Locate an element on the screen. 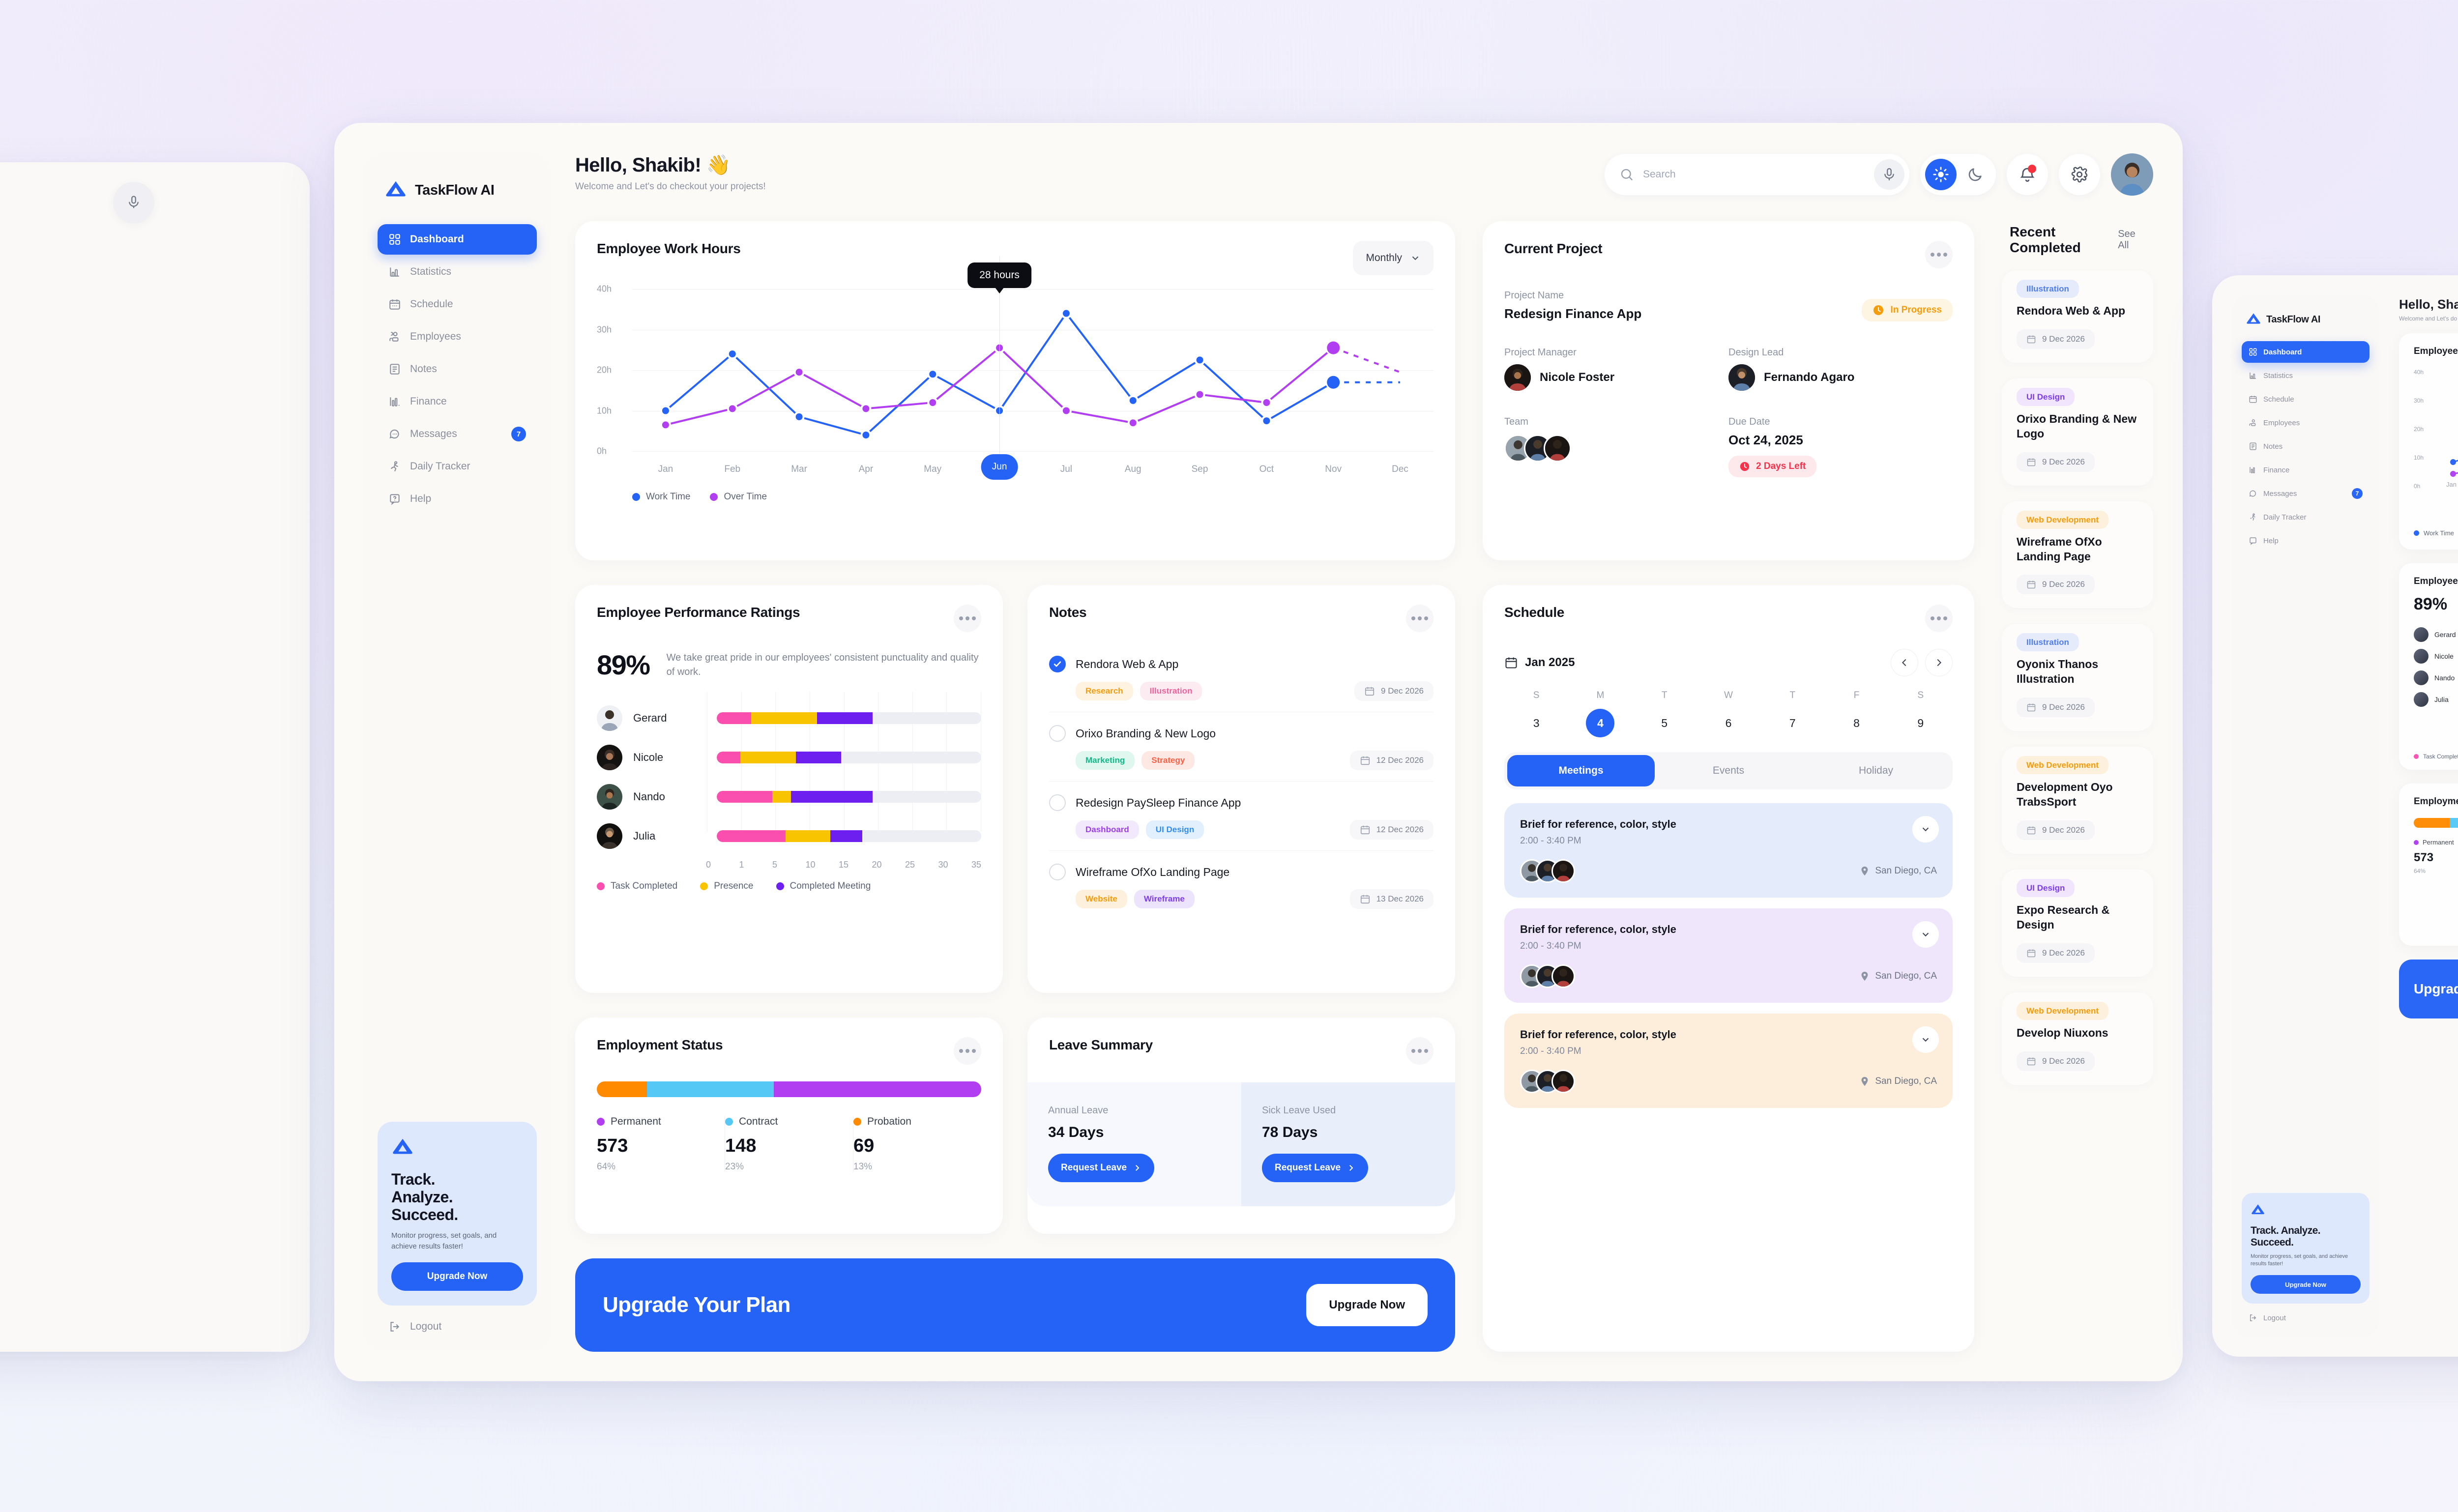  tab-events: Events is located at coordinates (1728, 770).